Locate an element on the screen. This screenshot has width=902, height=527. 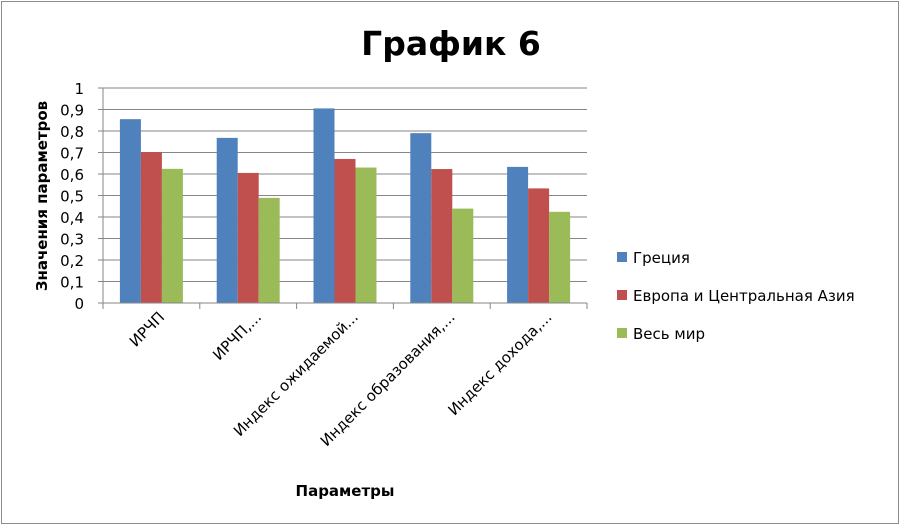
y-tick-label: 0,3 is located at coordinates (72, 240).